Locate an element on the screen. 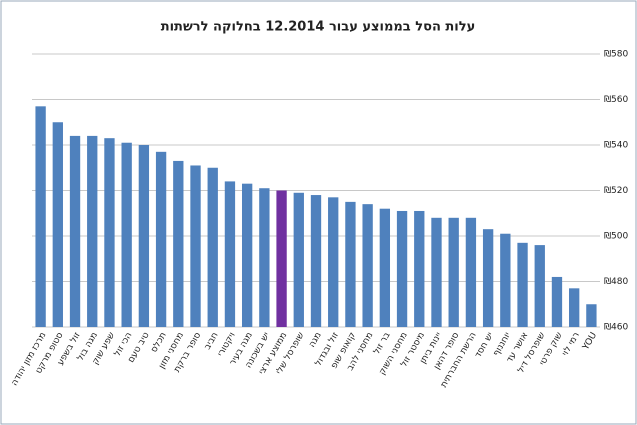 This screenshot has height=425, width=637. y-tick-label: ₪480 is located at coordinates (616, 282).